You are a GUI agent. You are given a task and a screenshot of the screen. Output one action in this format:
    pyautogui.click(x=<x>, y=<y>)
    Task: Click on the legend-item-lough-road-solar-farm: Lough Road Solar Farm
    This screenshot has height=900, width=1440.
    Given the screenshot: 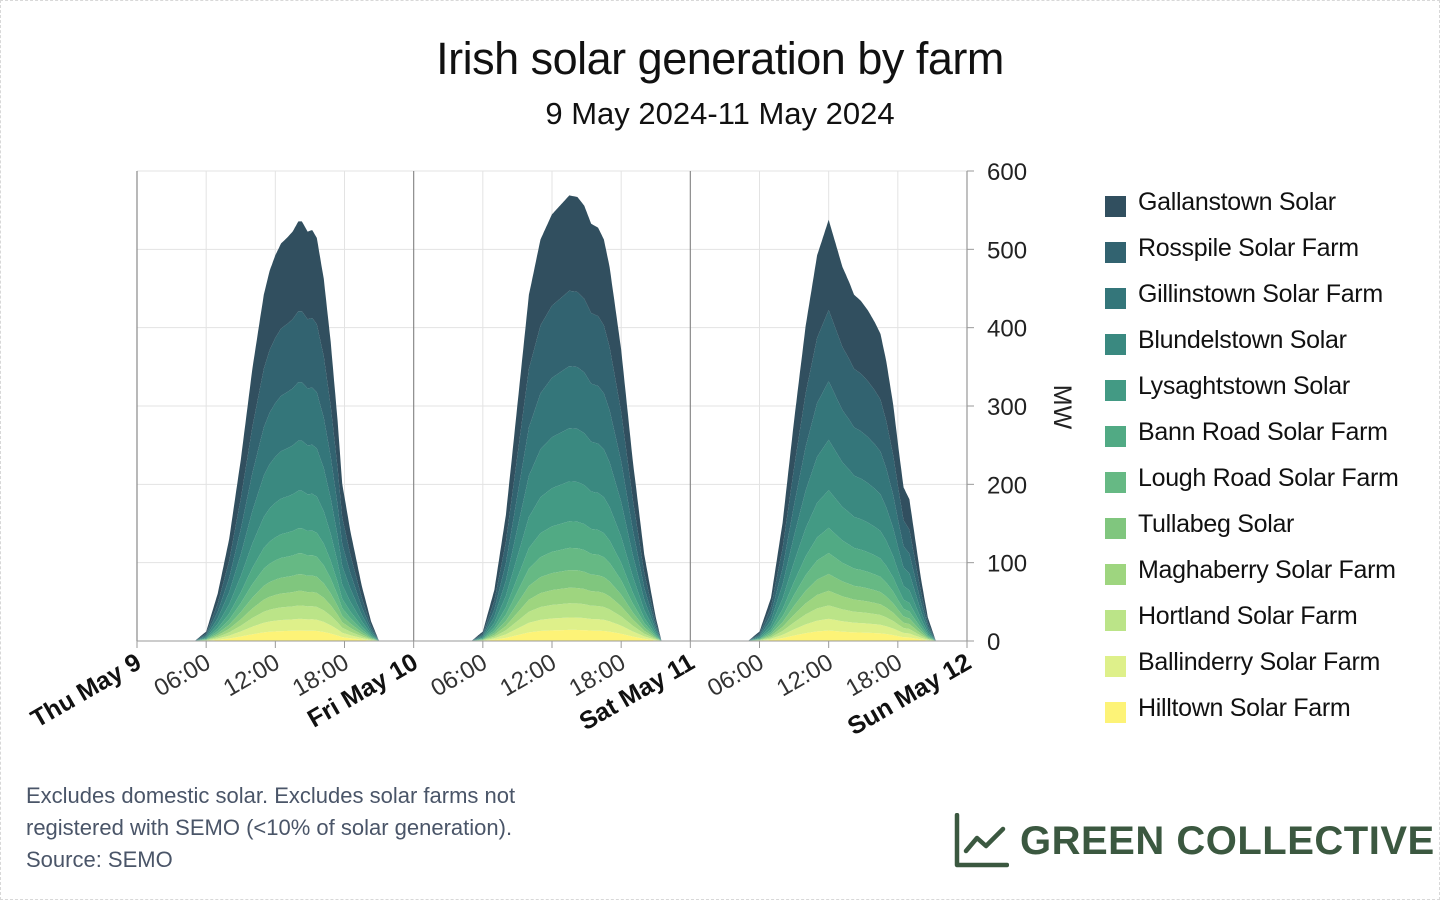 What is the action you would take?
    pyautogui.click(x=1270, y=487)
    